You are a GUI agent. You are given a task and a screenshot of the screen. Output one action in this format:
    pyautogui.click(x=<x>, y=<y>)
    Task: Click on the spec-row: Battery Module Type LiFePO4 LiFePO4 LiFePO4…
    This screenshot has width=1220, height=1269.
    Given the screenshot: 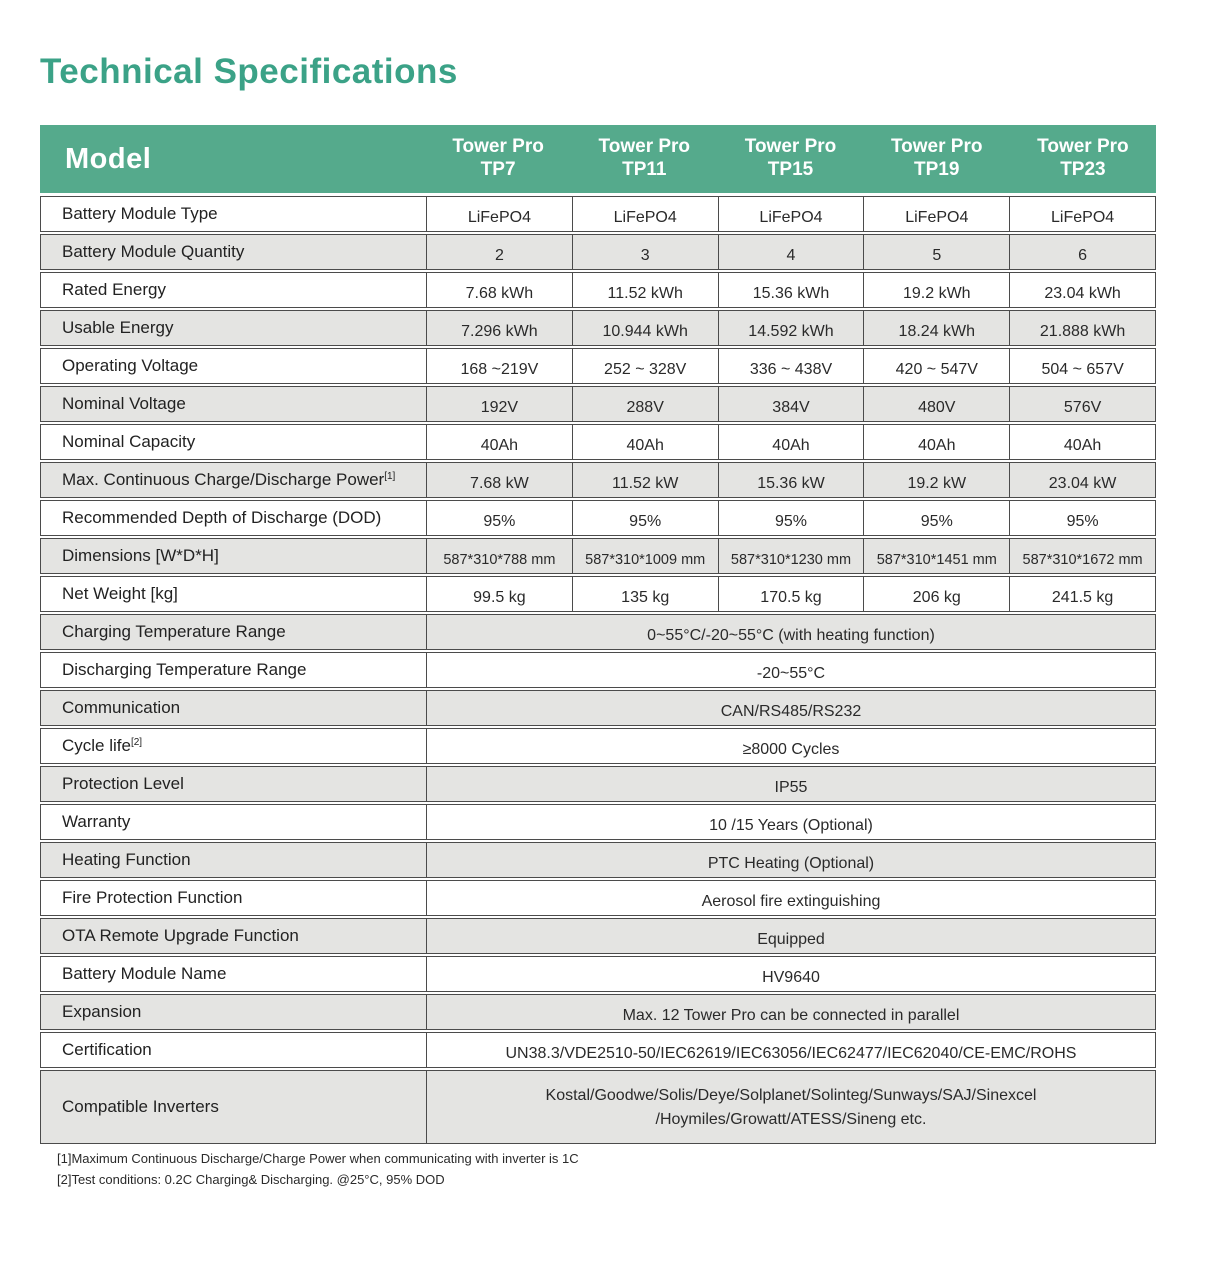 What is the action you would take?
    pyautogui.click(x=598, y=214)
    